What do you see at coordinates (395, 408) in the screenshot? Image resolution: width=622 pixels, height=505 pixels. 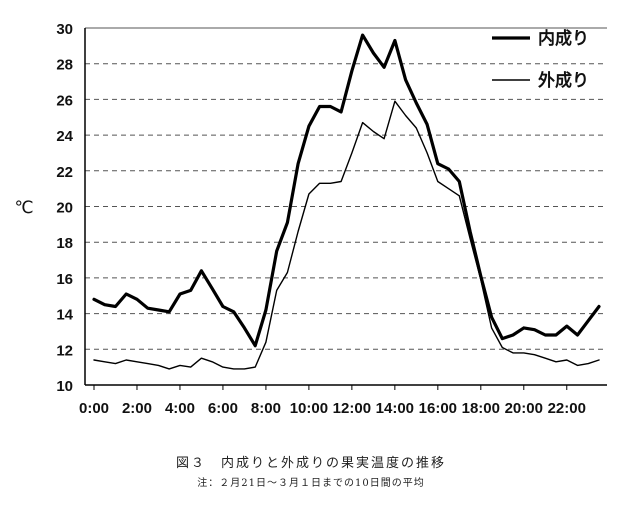 I see `x-tick-label: 14:00` at bounding box center [395, 408].